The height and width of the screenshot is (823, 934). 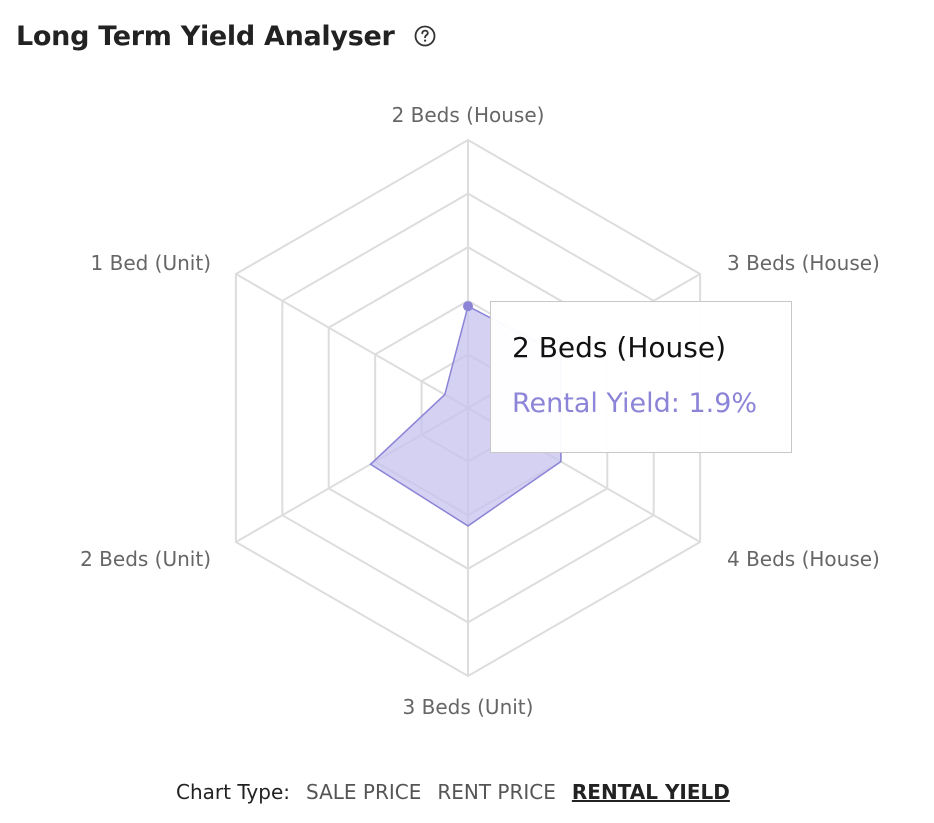 I want to click on axis-label: 4 Beds (House), so click(x=803, y=559).